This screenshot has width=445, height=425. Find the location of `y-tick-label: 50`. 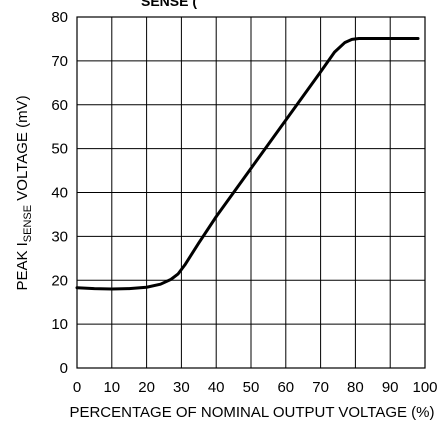

y-tick-label: 50 is located at coordinates (59, 149).